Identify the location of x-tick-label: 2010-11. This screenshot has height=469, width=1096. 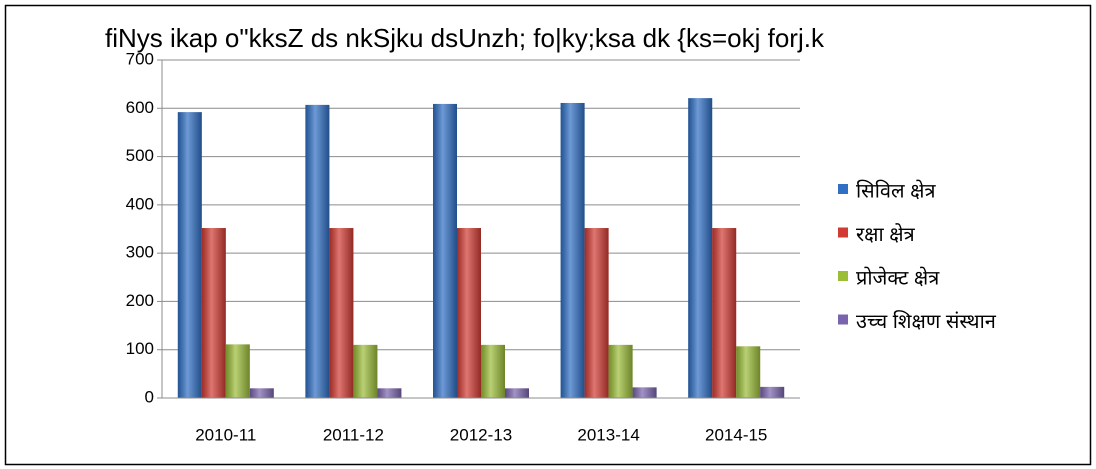
(225, 434).